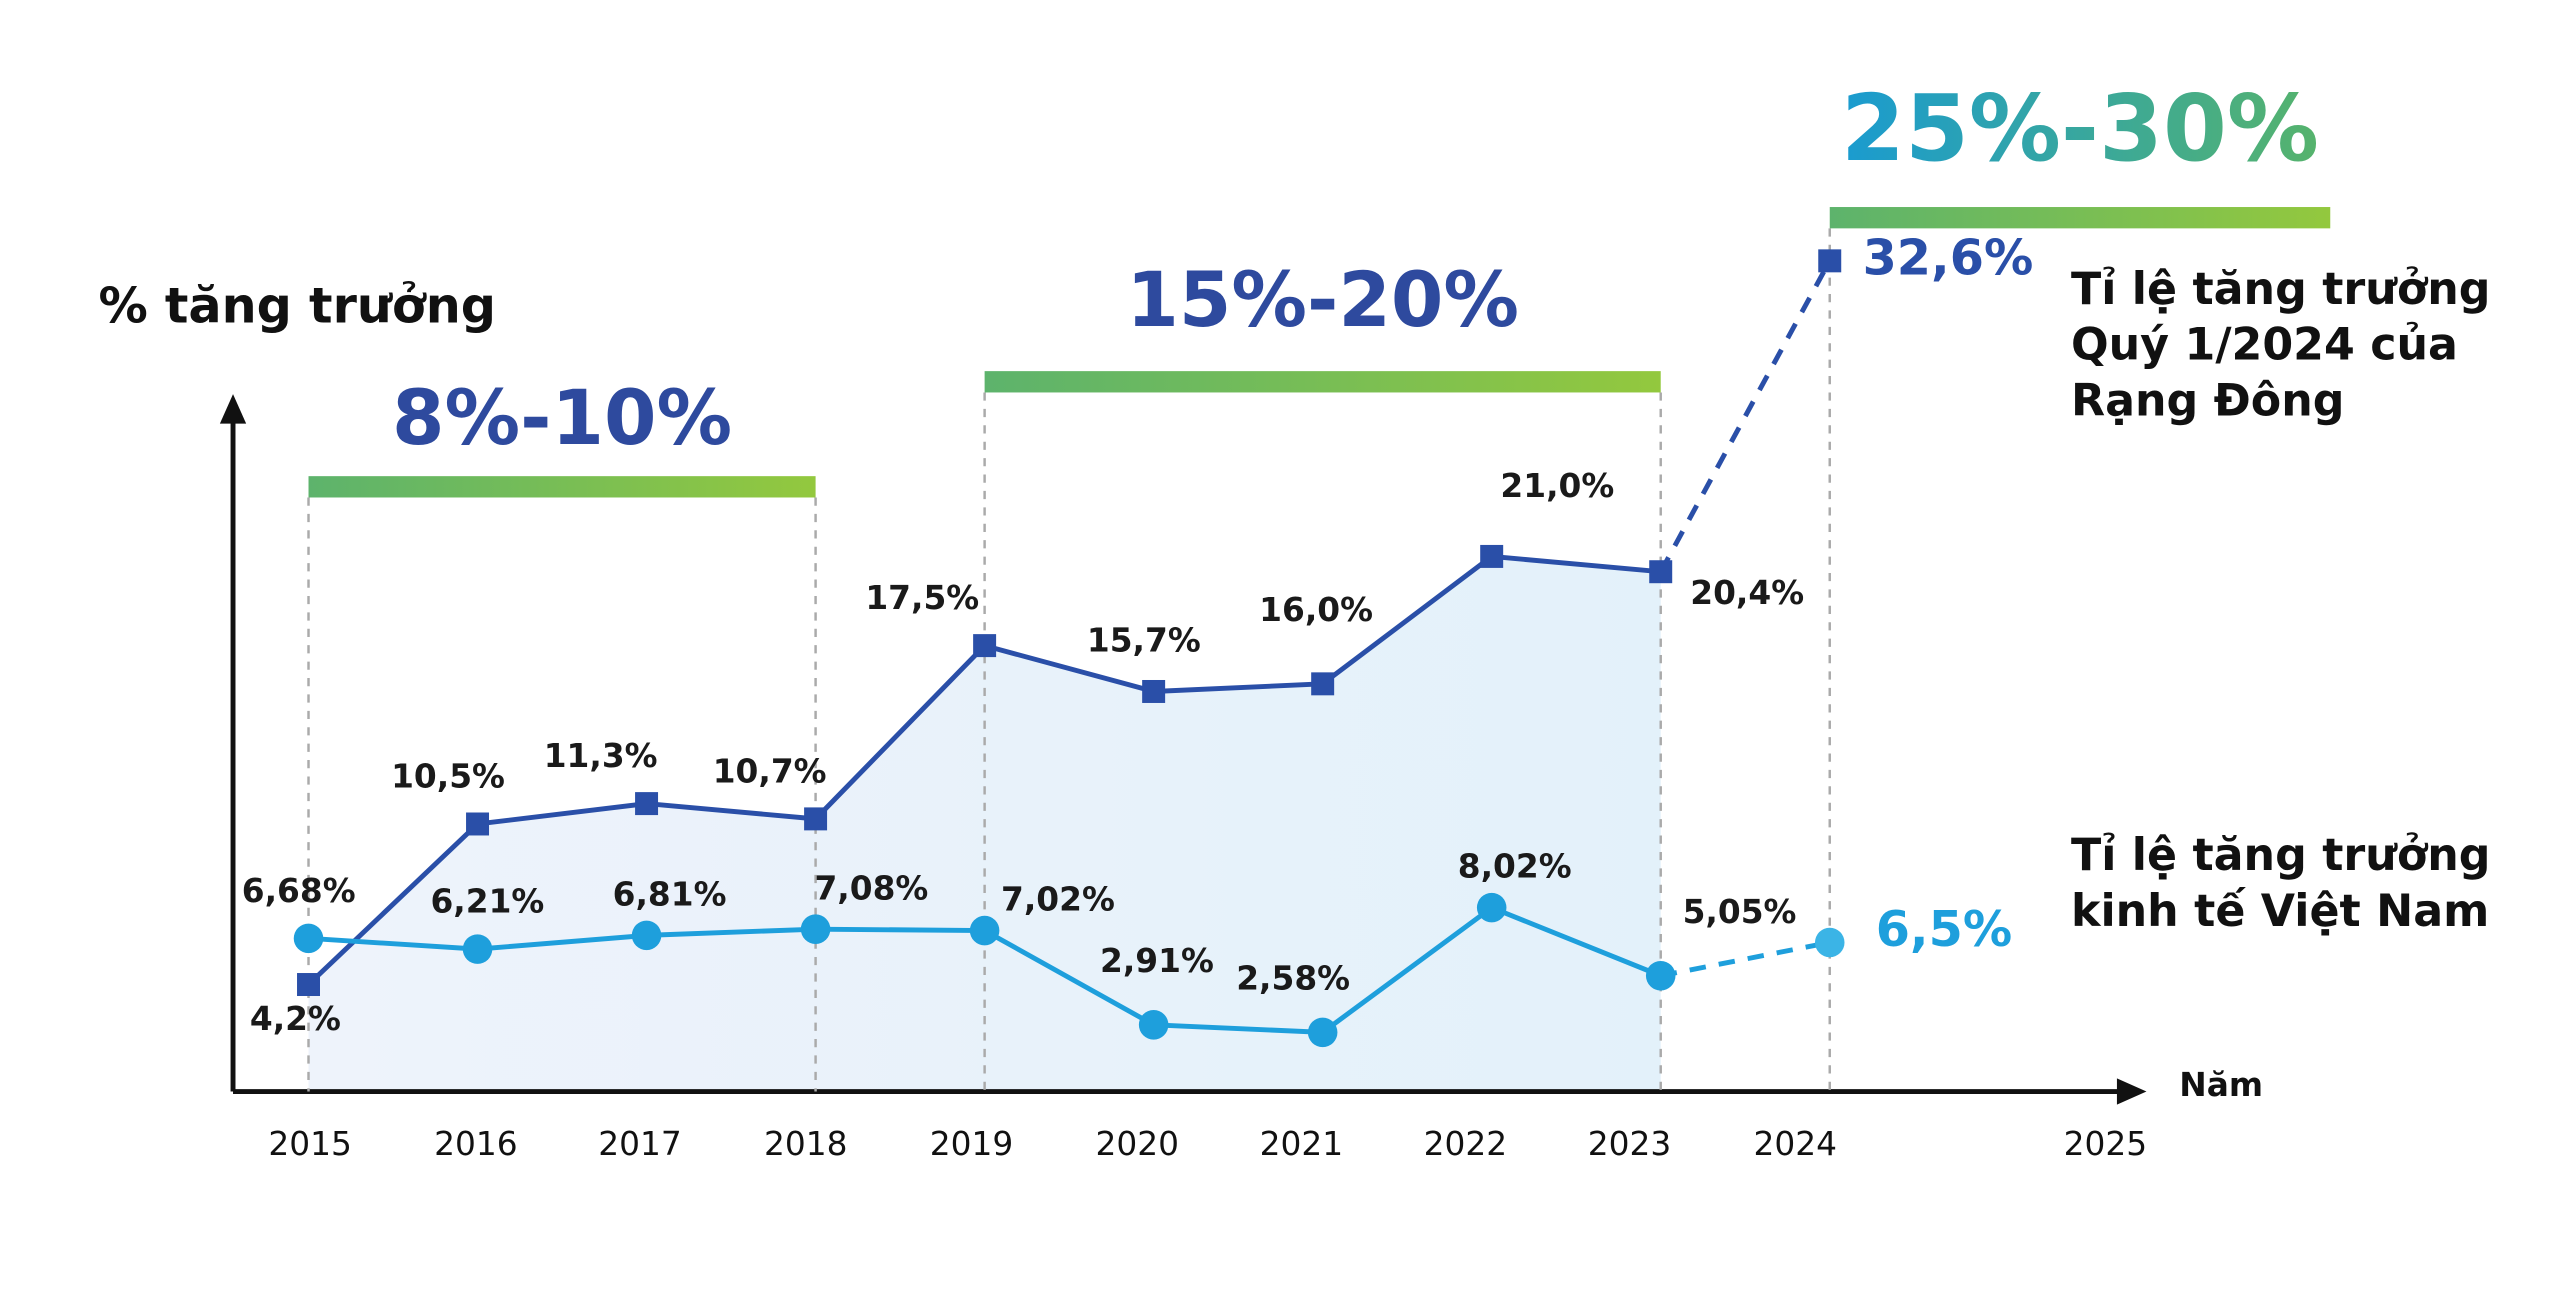 This screenshot has width=2560, height=1292. Describe the element at coordinates (233, 409) in the screenshot. I see `y-arrow` at that location.